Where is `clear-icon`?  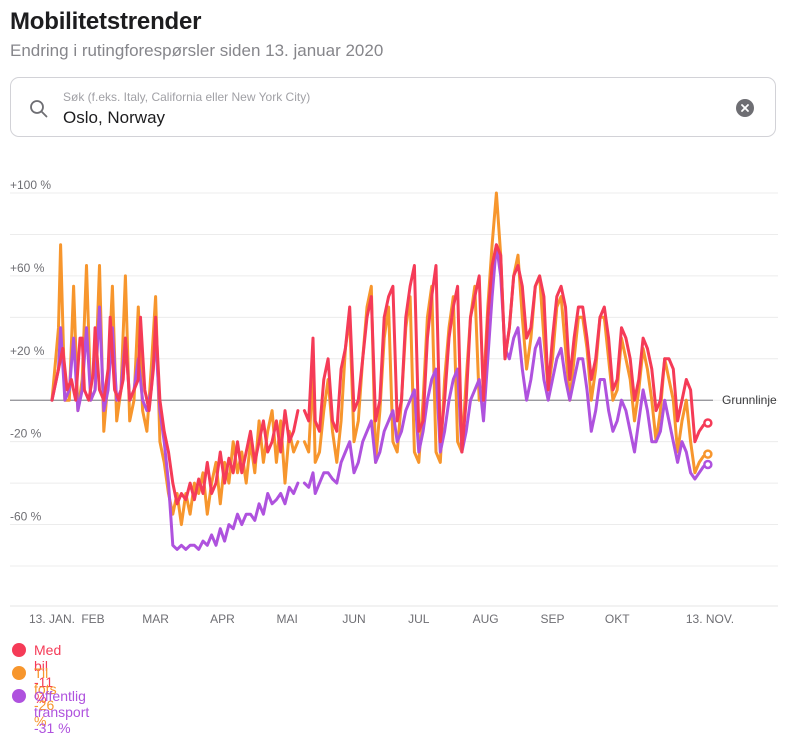
clear-icon is located at coordinates (745, 108).